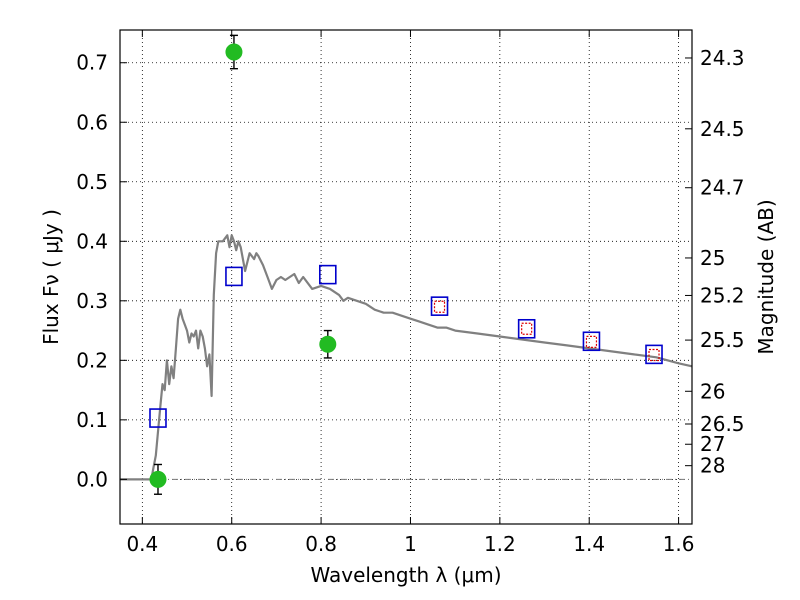 The image size is (800, 600). Describe the element at coordinates (679, 544) in the screenshot. I see `x-tick-label: 1.6` at that location.